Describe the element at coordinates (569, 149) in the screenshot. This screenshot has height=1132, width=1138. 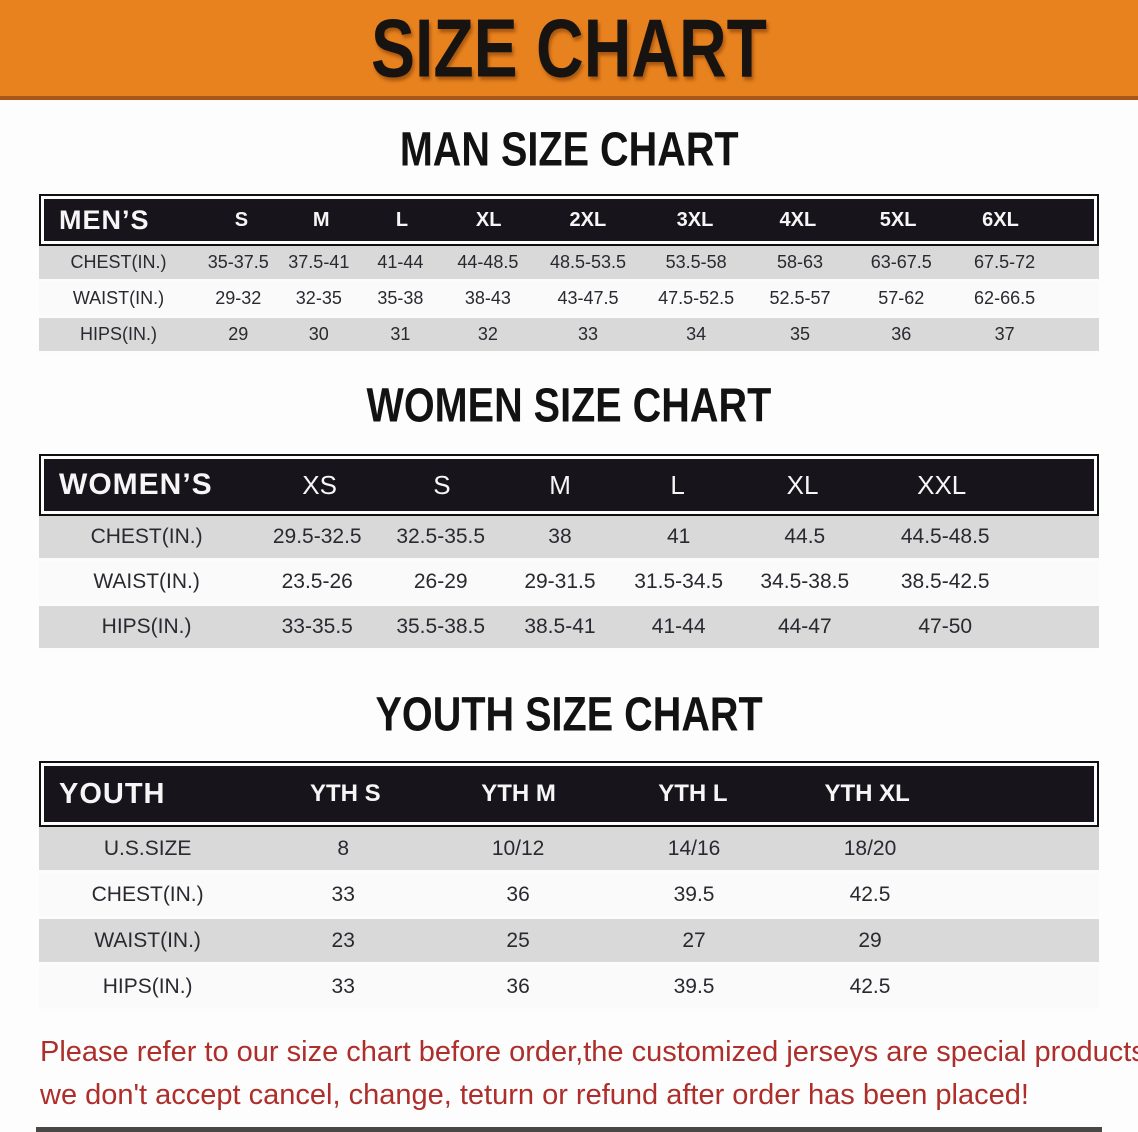
I see `men-section-heading: MAN SIZE CHART` at that location.